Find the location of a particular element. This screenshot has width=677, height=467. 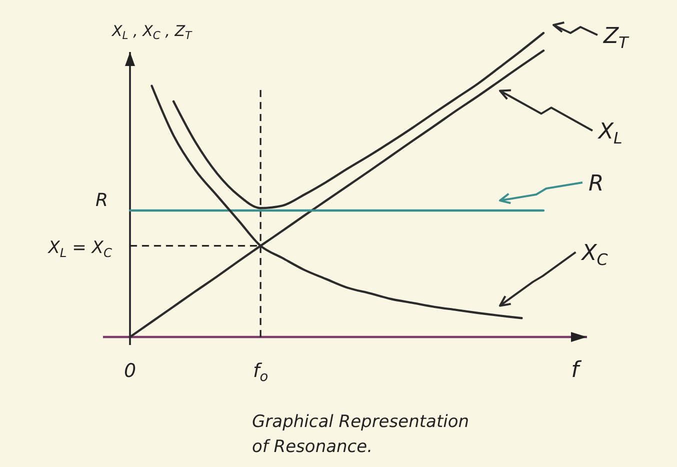

y-axis-title: X$_{L}$ , X$_{C}$ , Z$_{T}$ is located at coordinates (152, 32).